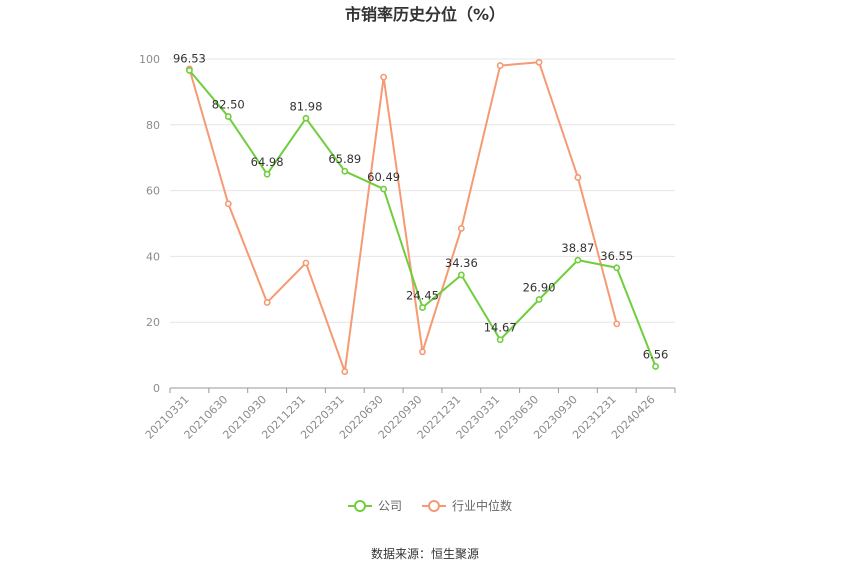  Describe the element at coordinates (500, 328) in the screenshot. I see `data-label: 14.67` at that location.